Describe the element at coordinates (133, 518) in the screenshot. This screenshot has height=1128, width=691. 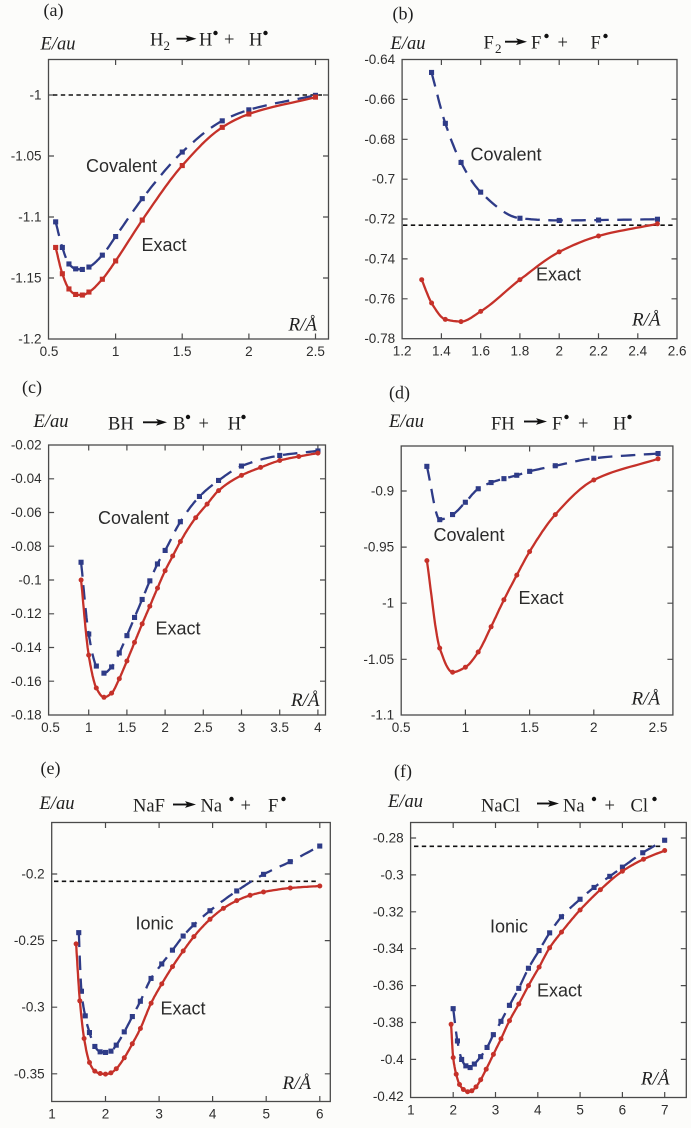
I see `svg-text: Covalent` at that location.